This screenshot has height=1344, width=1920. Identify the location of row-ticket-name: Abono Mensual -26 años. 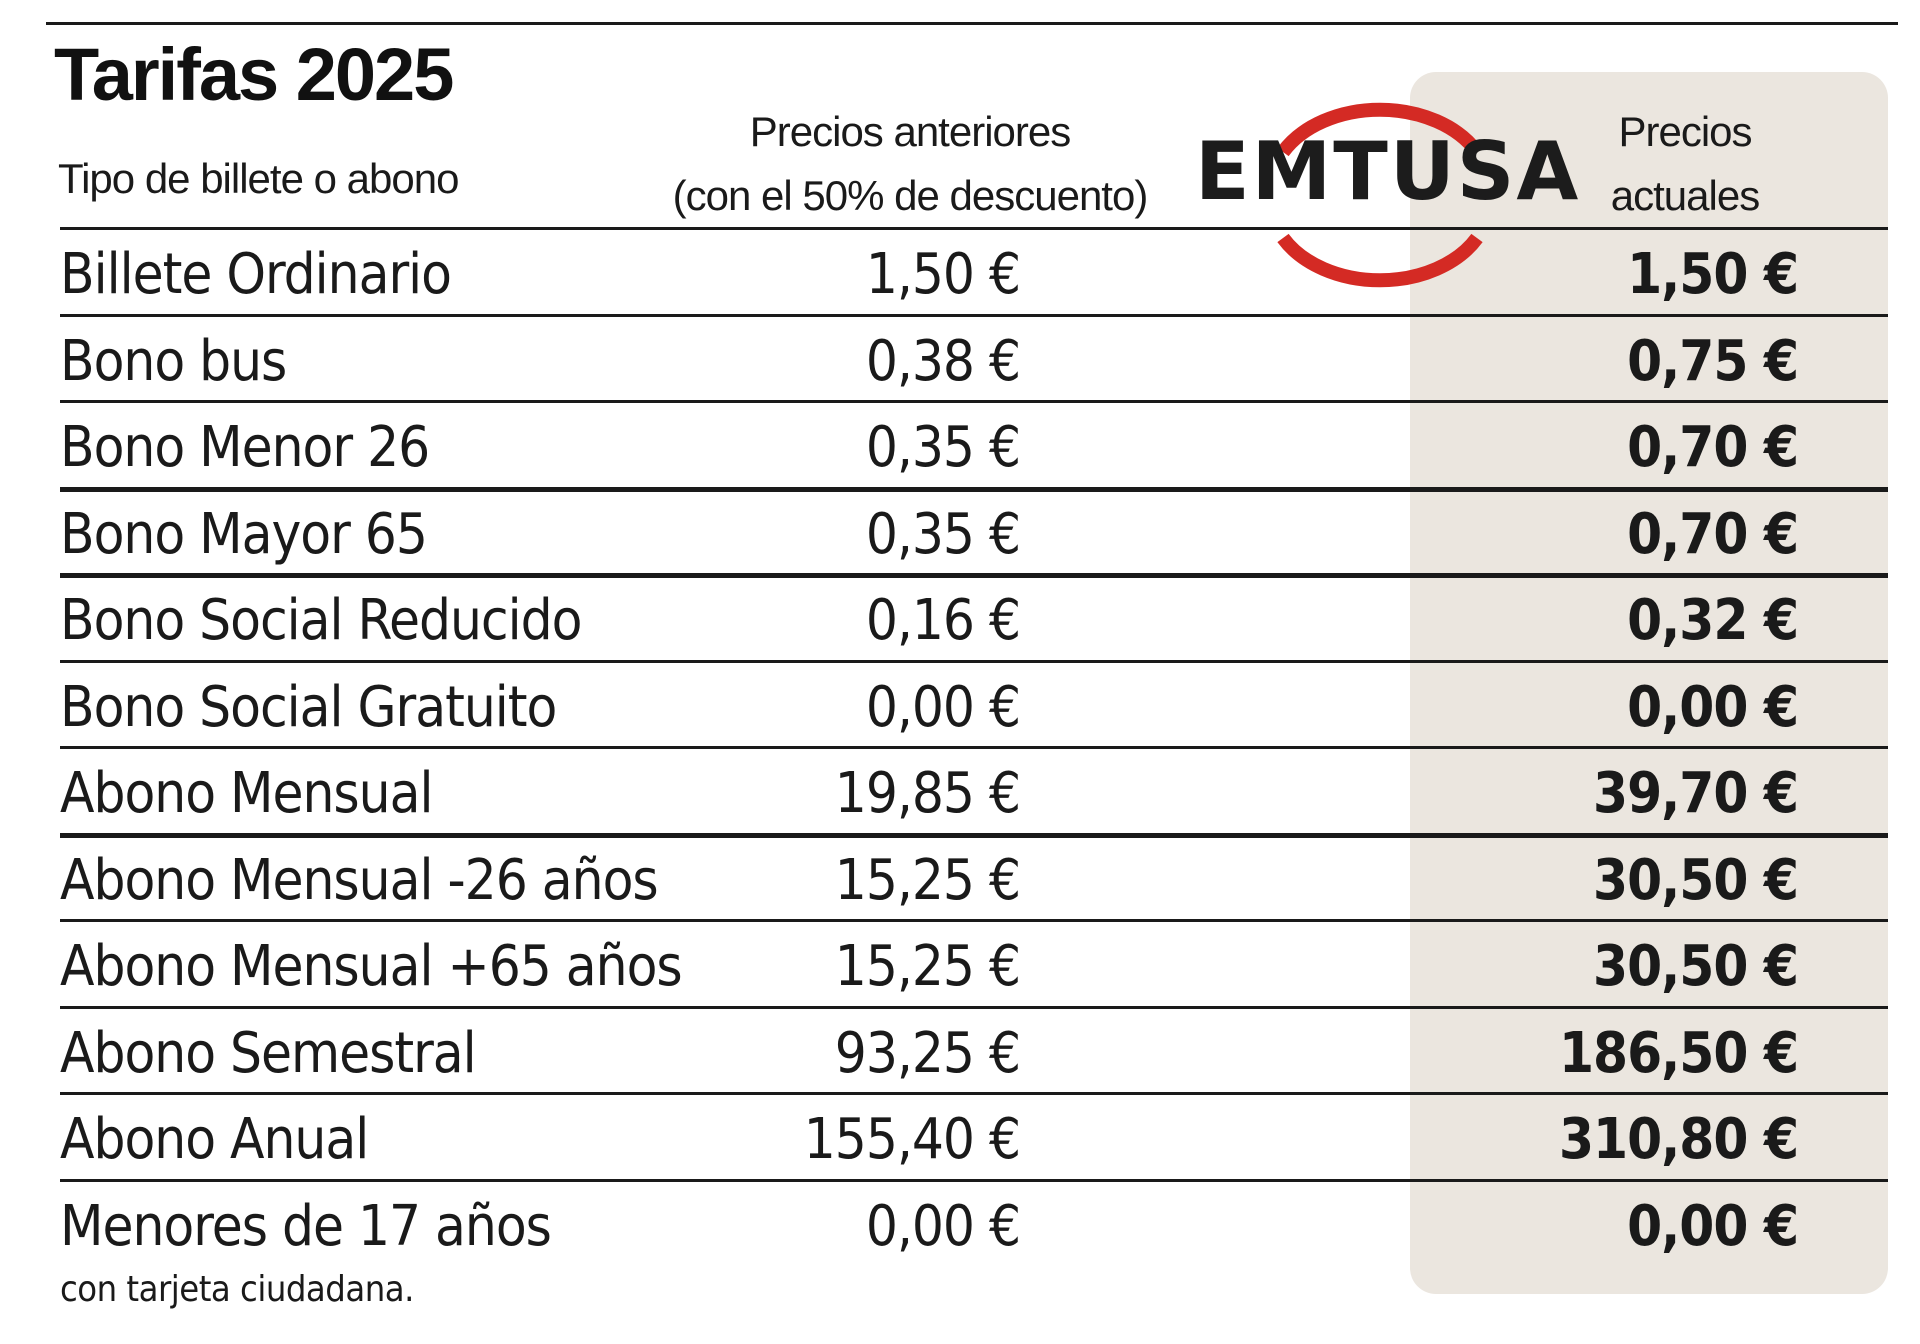
(359, 880).